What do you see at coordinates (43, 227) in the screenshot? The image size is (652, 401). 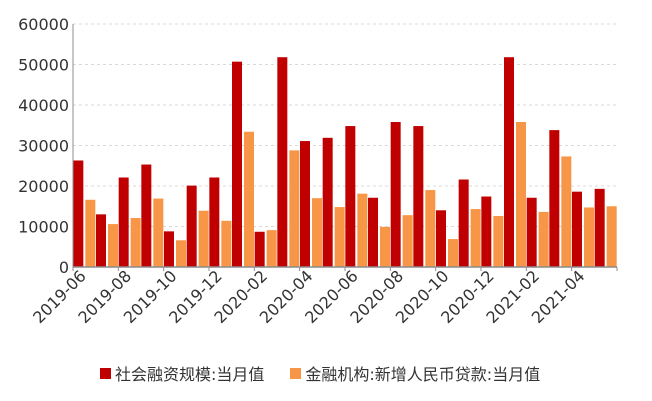 I see `y-tick-label: 10000` at bounding box center [43, 227].